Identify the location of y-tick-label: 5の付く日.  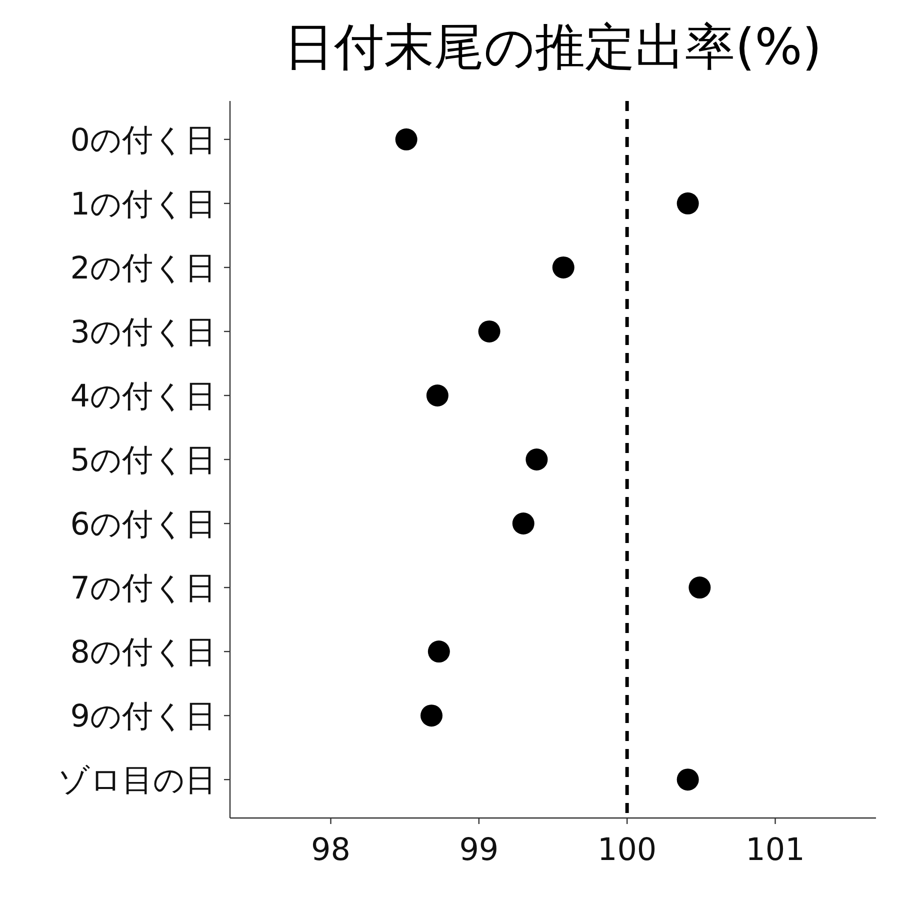
(143, 460).